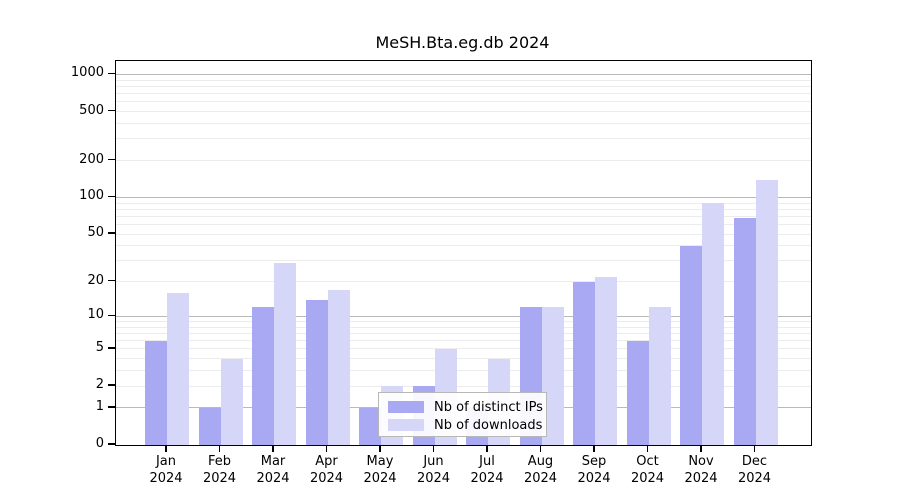  What do you see at coordinates (99, 443) in the screenshot?
I see `y-tick-label-0: 0` at bounding box center [99, 443].